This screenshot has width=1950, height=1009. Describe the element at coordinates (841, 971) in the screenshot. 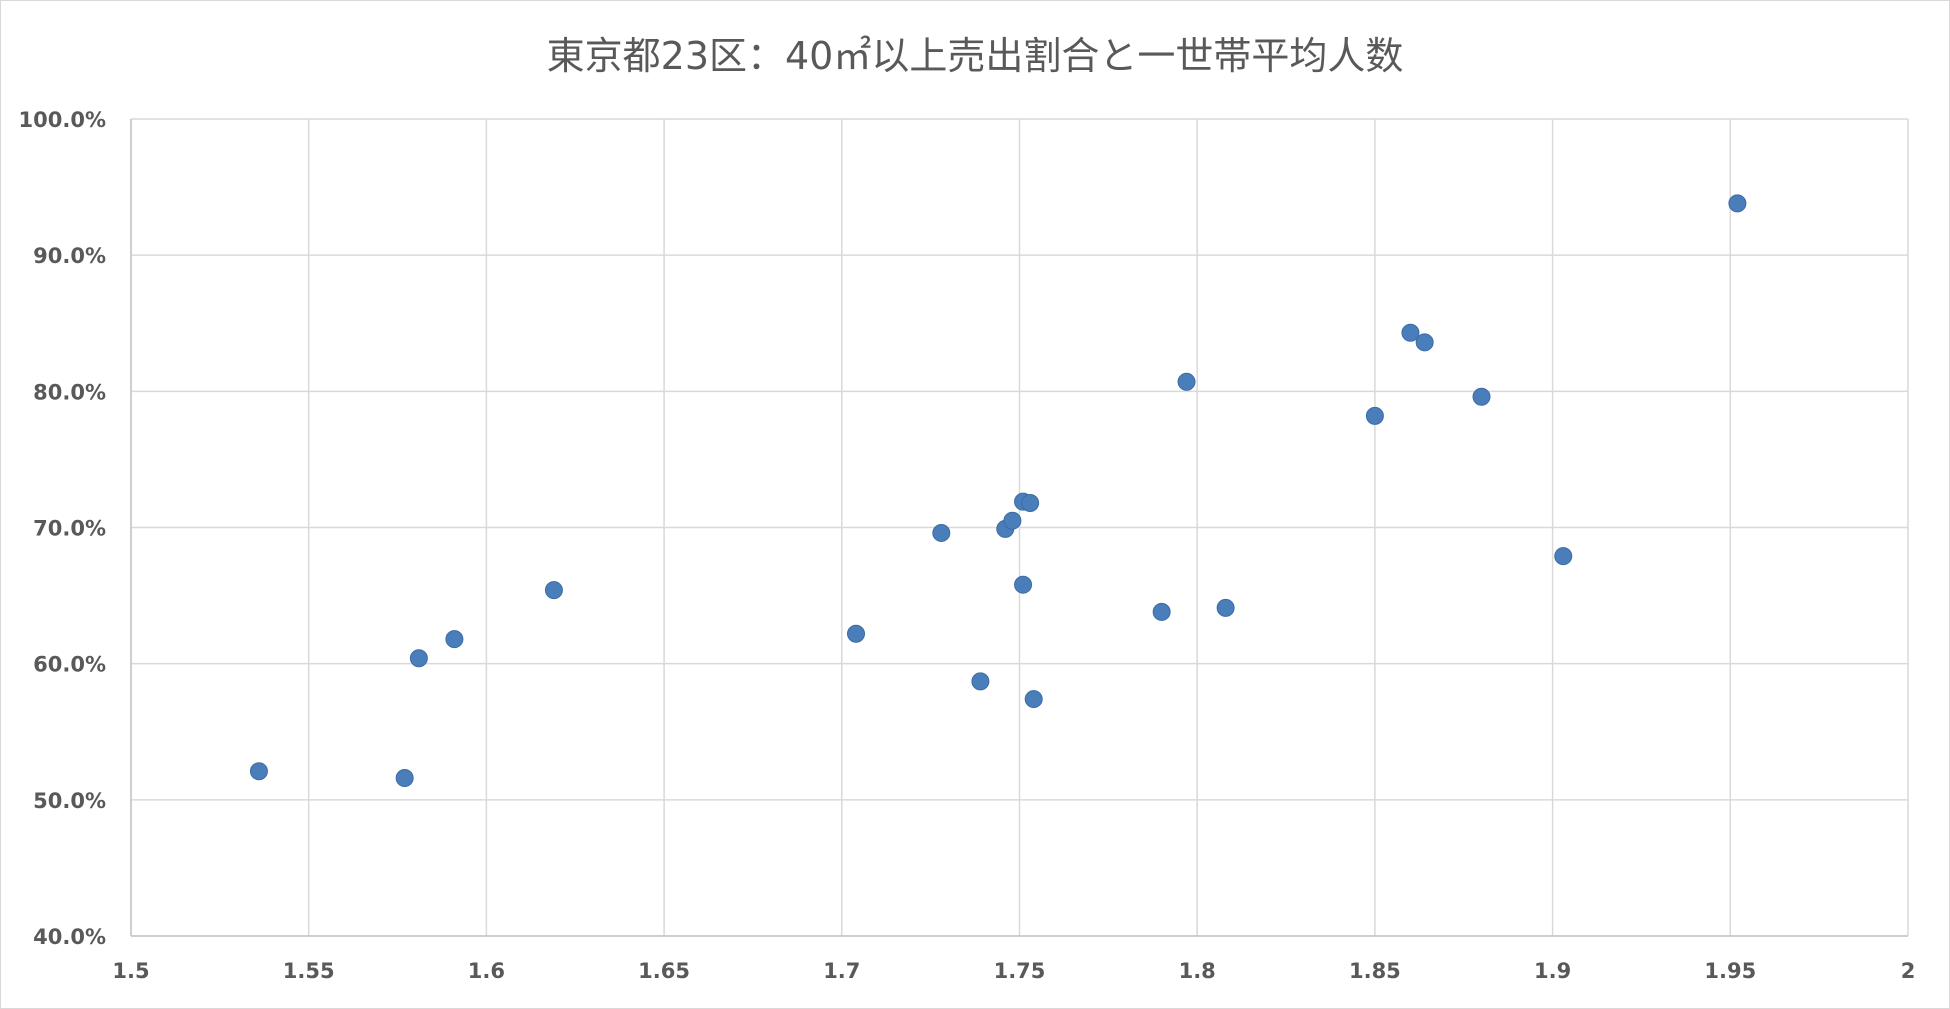

I see `x-tick-label: 1.7` at that location.